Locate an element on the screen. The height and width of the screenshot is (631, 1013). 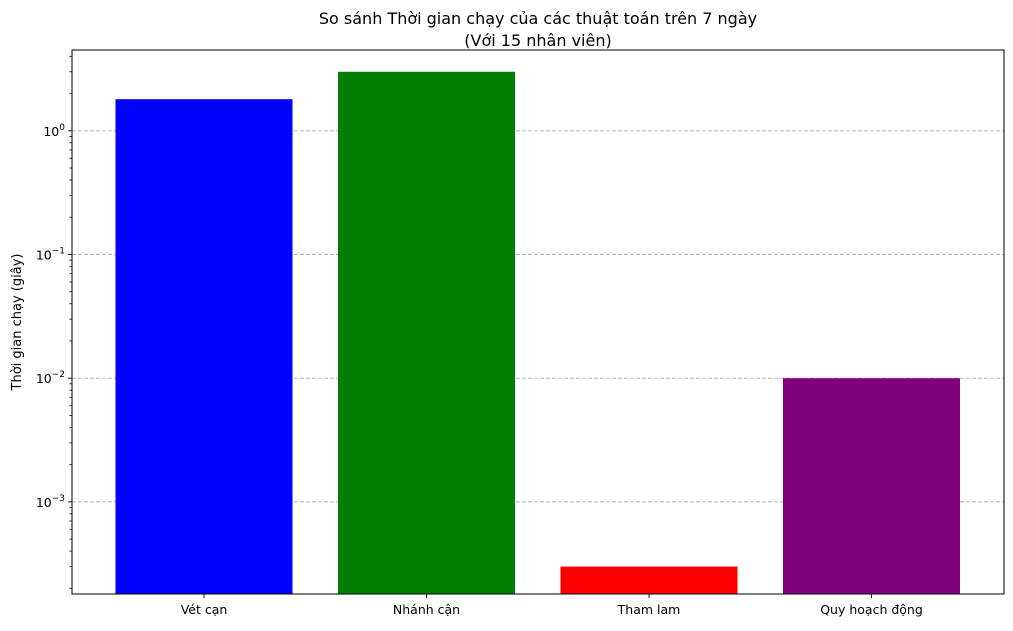
x-axis-ticks: Vét cạn Nhánh cận Tham lam Quy hoạch động is located at coordinates (552, 605).